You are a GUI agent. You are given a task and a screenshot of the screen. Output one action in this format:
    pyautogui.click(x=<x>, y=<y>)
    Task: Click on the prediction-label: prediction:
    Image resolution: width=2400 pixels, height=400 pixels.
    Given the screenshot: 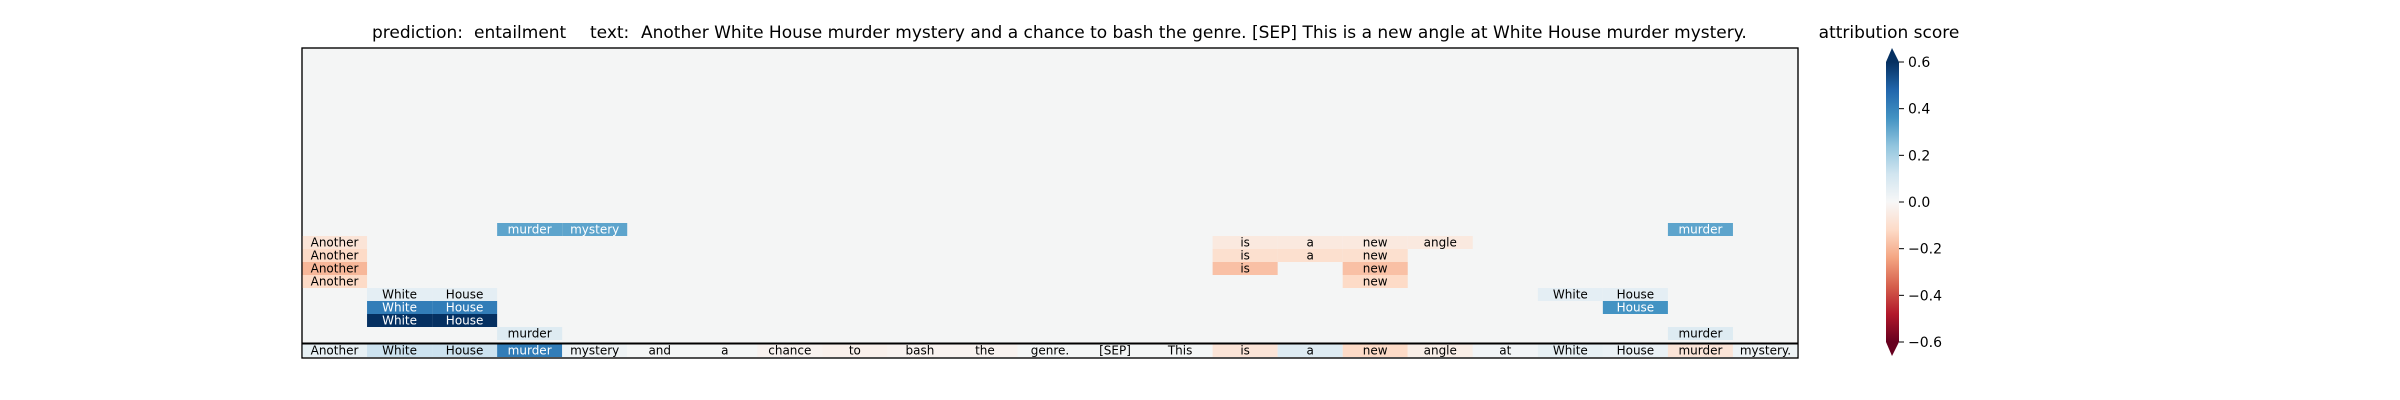 What is the action you would take?
    pyautogui.click(x=417, y=33)
    